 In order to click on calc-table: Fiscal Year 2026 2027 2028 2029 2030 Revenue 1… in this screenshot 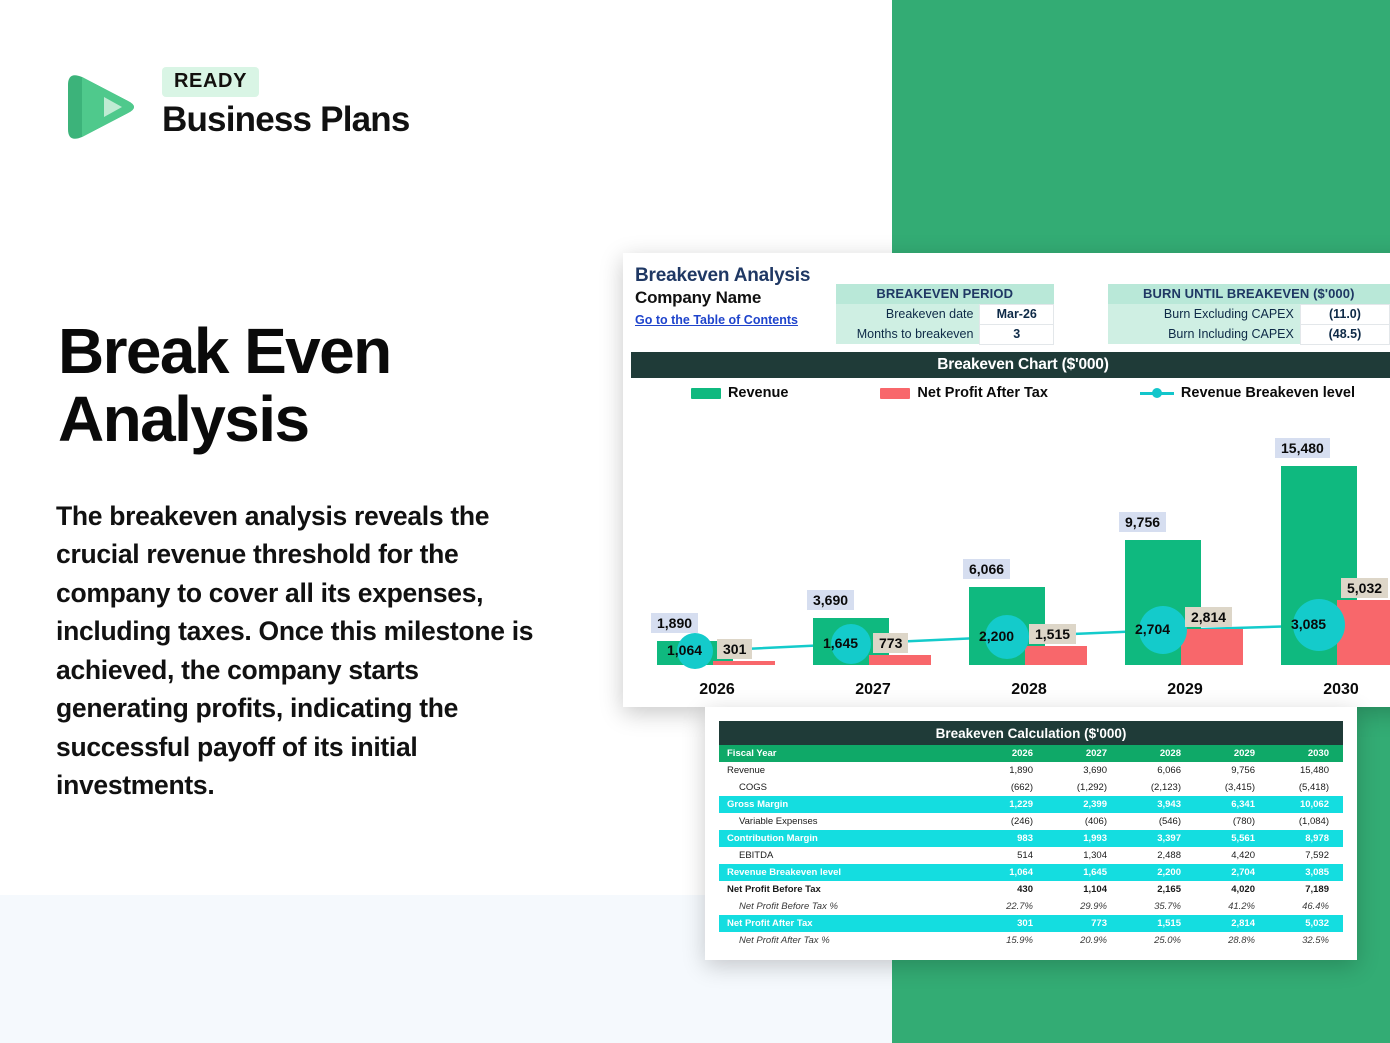, I will do `click(1031, 847)`.